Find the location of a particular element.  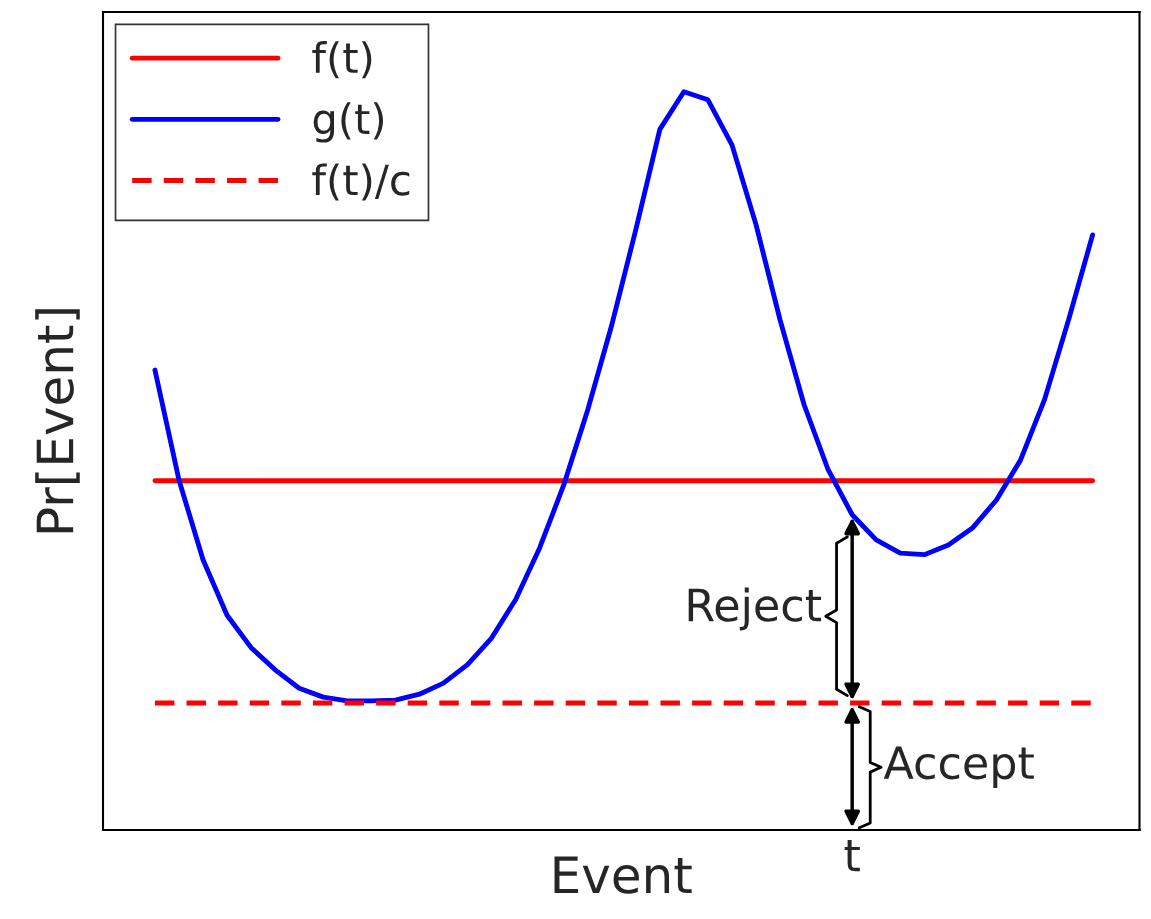

x-axis-title: Event is located at coordinates (623, 875).